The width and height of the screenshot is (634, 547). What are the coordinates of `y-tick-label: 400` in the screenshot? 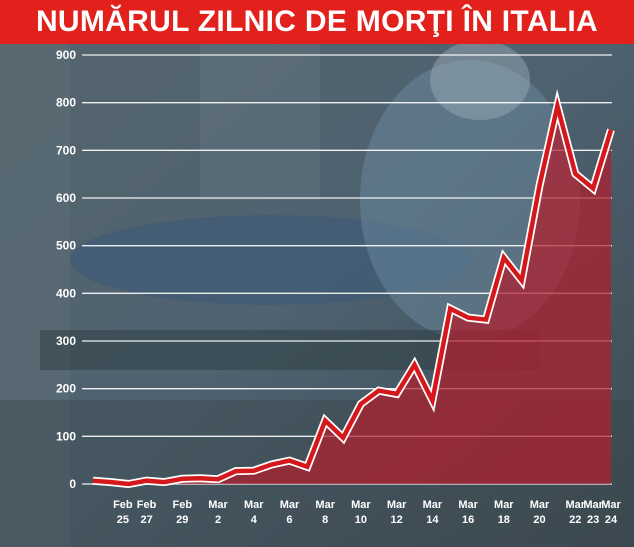 It's located at (66, 293).